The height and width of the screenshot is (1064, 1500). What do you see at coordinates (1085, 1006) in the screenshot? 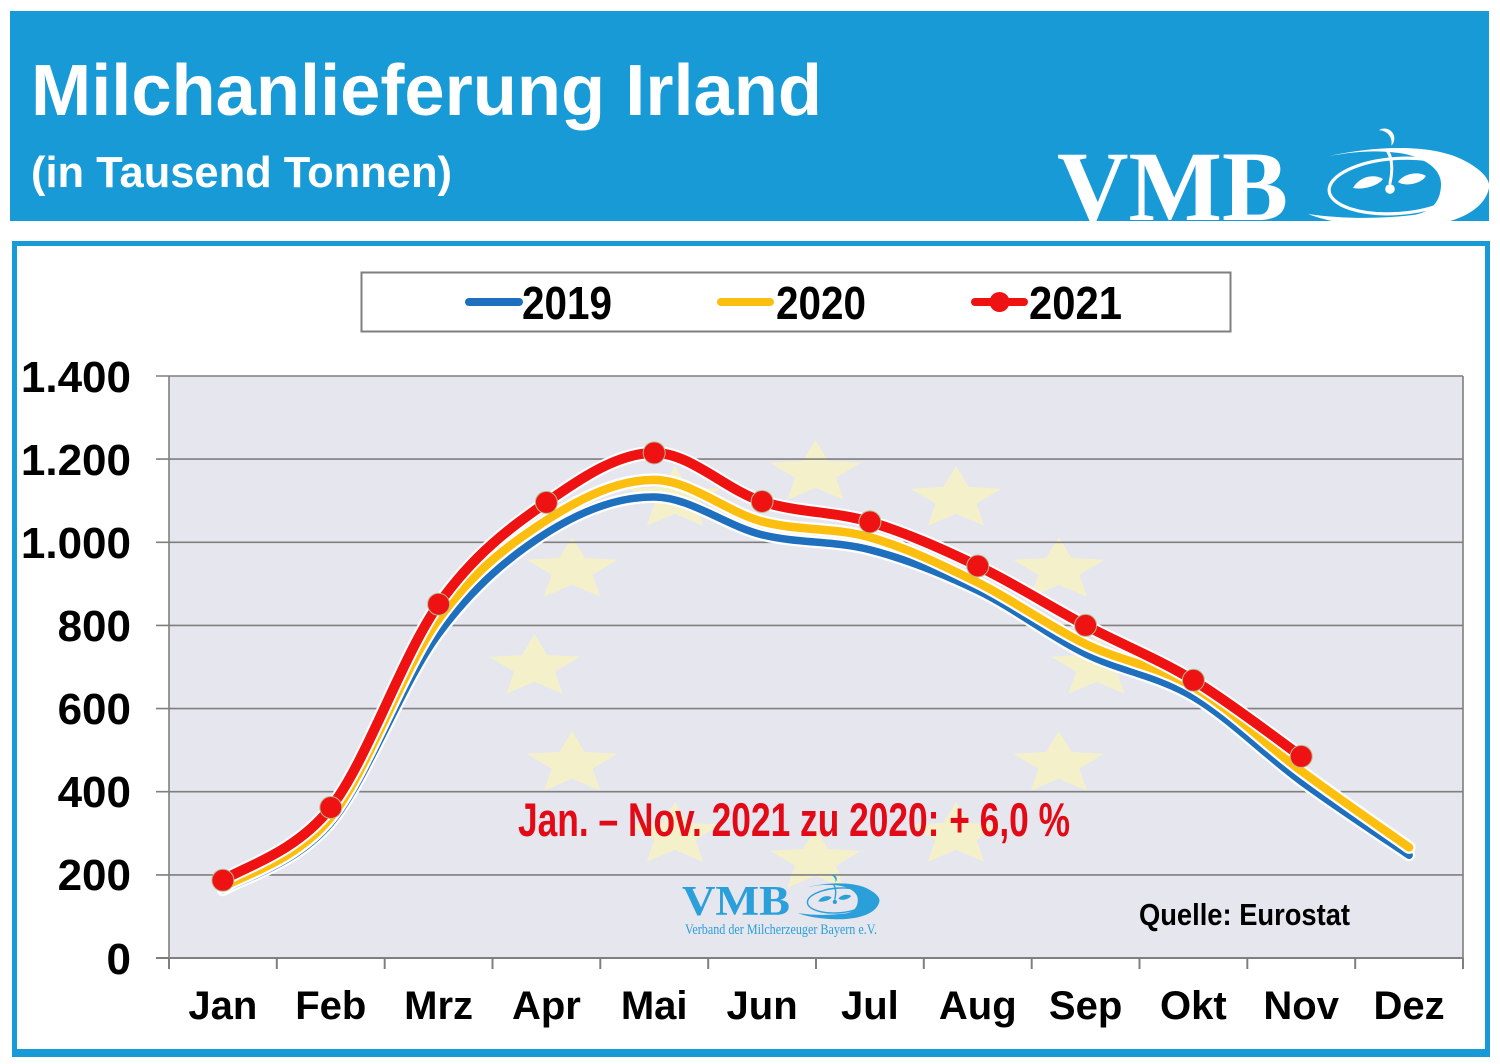
I see `svg-text: Sep` at bounding box center [1085, 1006].